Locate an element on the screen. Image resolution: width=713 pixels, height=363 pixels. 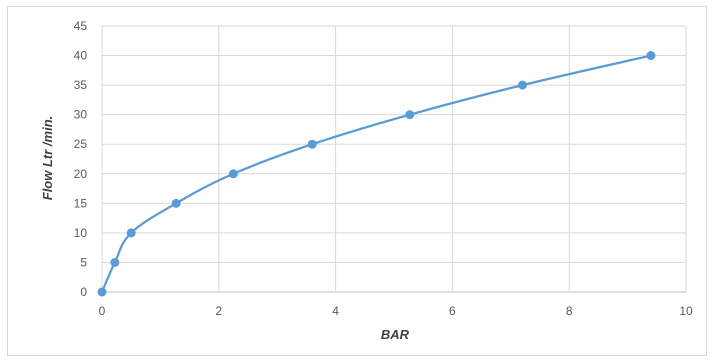
y-tick-label: 20 is located at coordinates (81, 174).